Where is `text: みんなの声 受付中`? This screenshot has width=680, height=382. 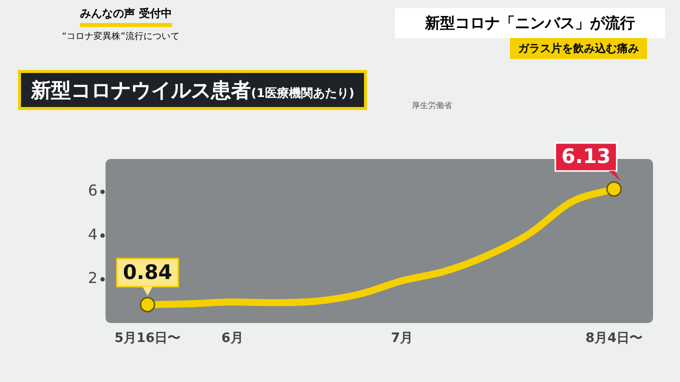
text: みんなの声 受付中 is located at coordinates (126, 16).